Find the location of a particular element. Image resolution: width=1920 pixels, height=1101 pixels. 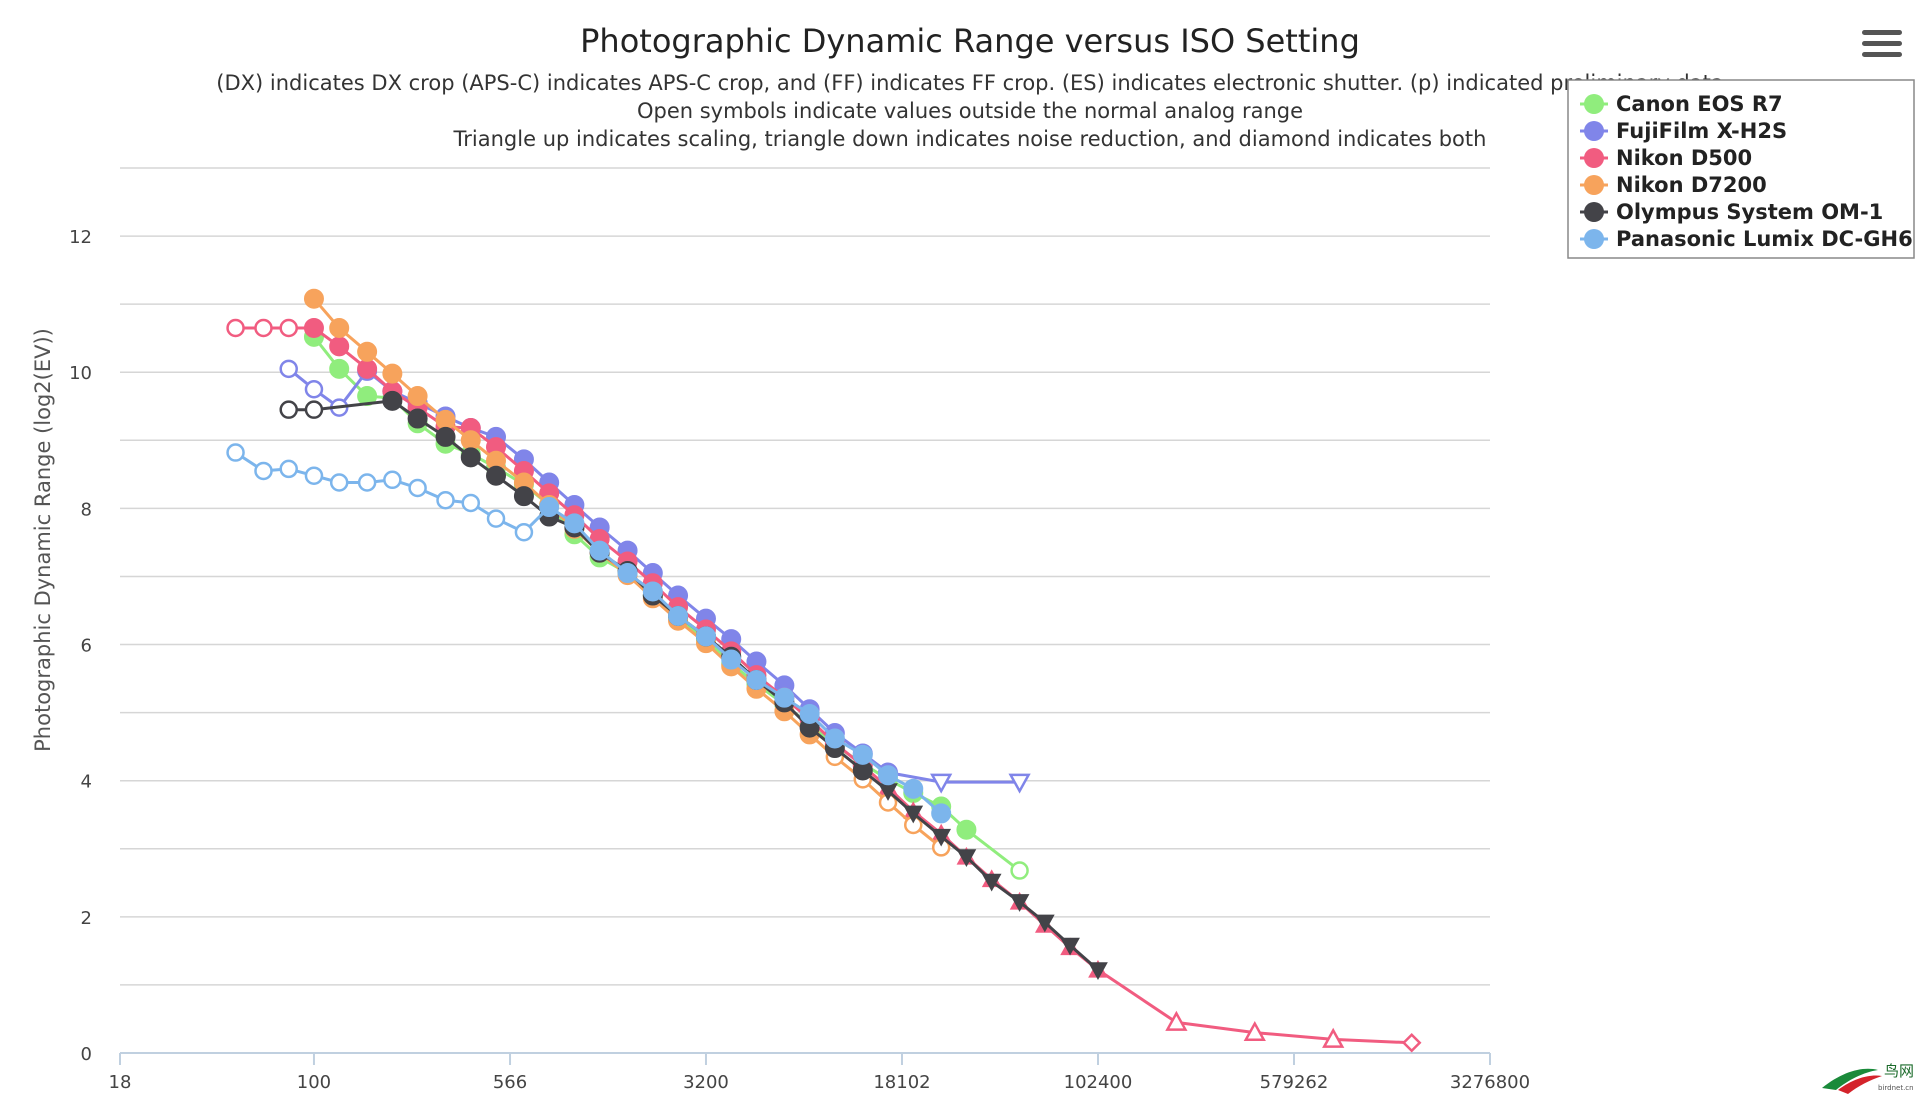

x-tick-label: 18 is located at coordinates (120, 1082).